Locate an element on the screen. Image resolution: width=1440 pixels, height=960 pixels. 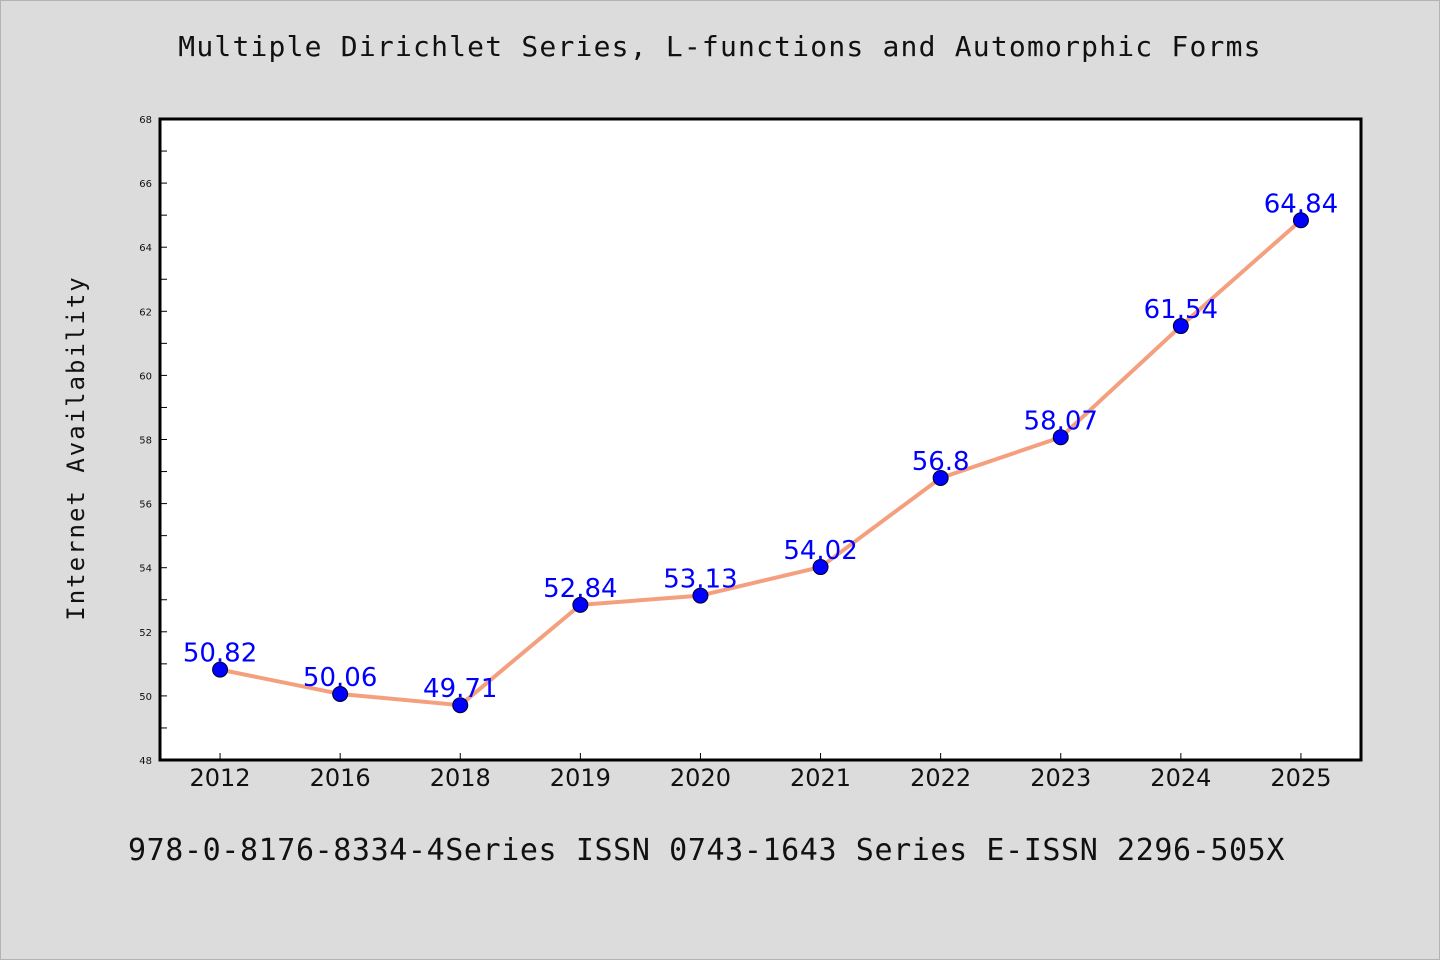
x-tick-label: 2016 is located at coordinates (340, 778).